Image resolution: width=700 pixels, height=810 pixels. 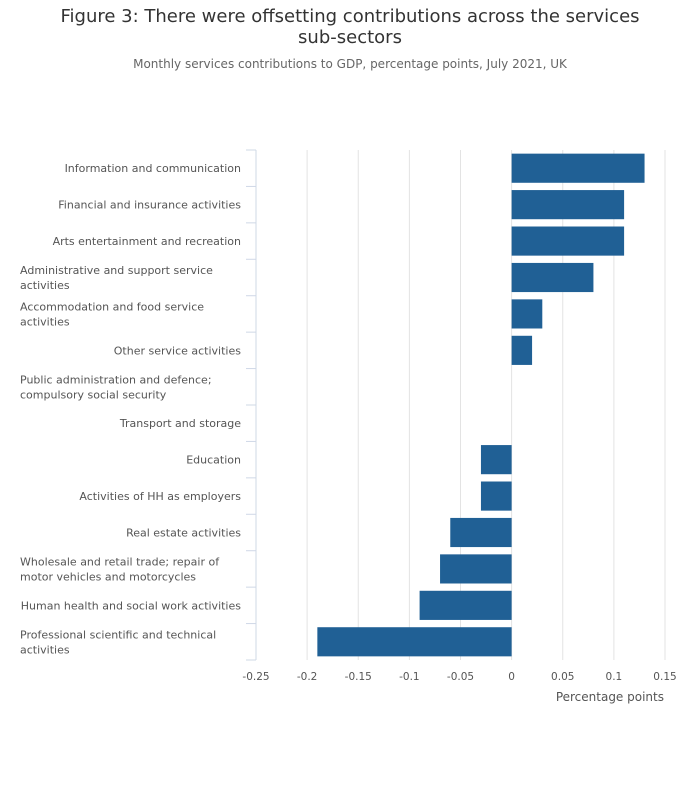 What do you see at coordinates (183, 533) in the screenshot?
I see `category-label: Real estate activities` at bounding box center [183, 533].